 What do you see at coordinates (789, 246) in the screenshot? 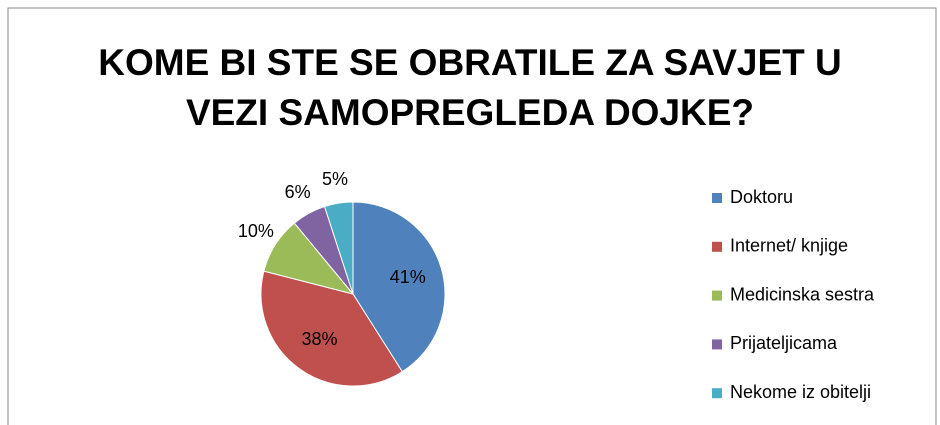
I see `legend-label: Internet/ knjige` at bounding box center [789, 246].